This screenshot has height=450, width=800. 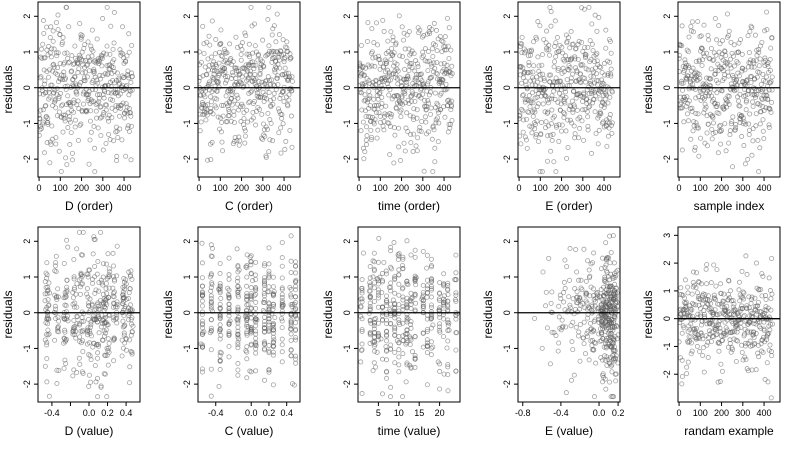 I want to click on plot-frame, so click(x=729, y=89).